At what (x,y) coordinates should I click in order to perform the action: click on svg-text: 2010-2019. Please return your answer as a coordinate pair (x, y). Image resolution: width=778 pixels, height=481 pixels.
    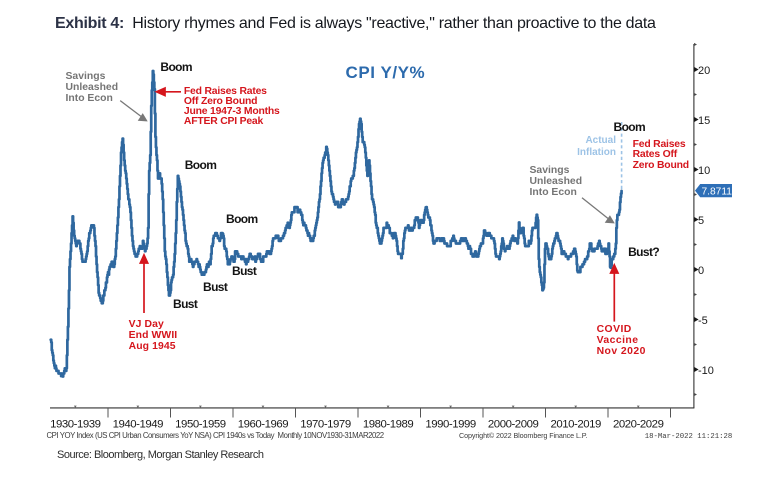
    Looking at the image, I should click on (575, 425).